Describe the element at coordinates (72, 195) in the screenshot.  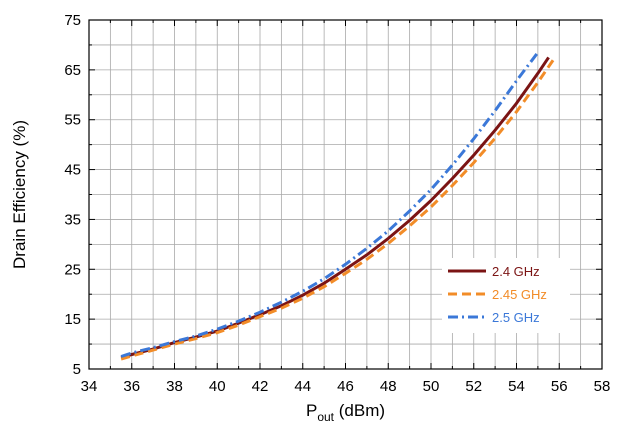
I see `y-tick-labels: 5 15 25 35 45 55 65 75` at that location.